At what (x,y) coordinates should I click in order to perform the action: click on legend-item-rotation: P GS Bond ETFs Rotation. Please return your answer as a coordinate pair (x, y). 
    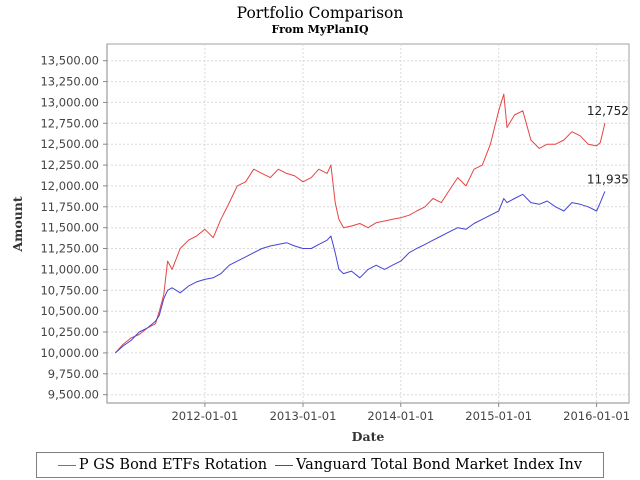
    Looking at the image, I should click on (162, 465).